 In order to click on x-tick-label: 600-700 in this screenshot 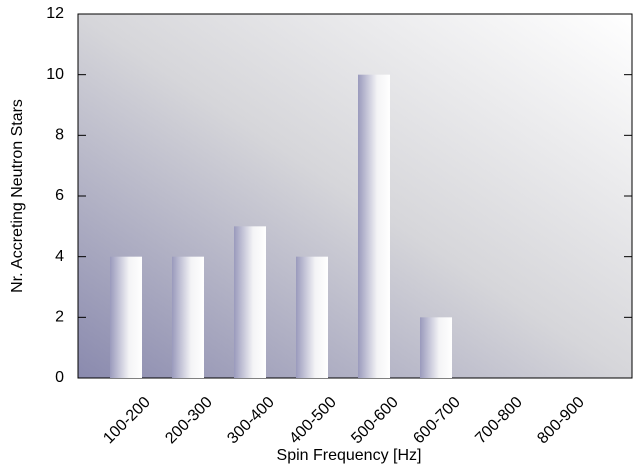, I will do `click(437, 421)`.